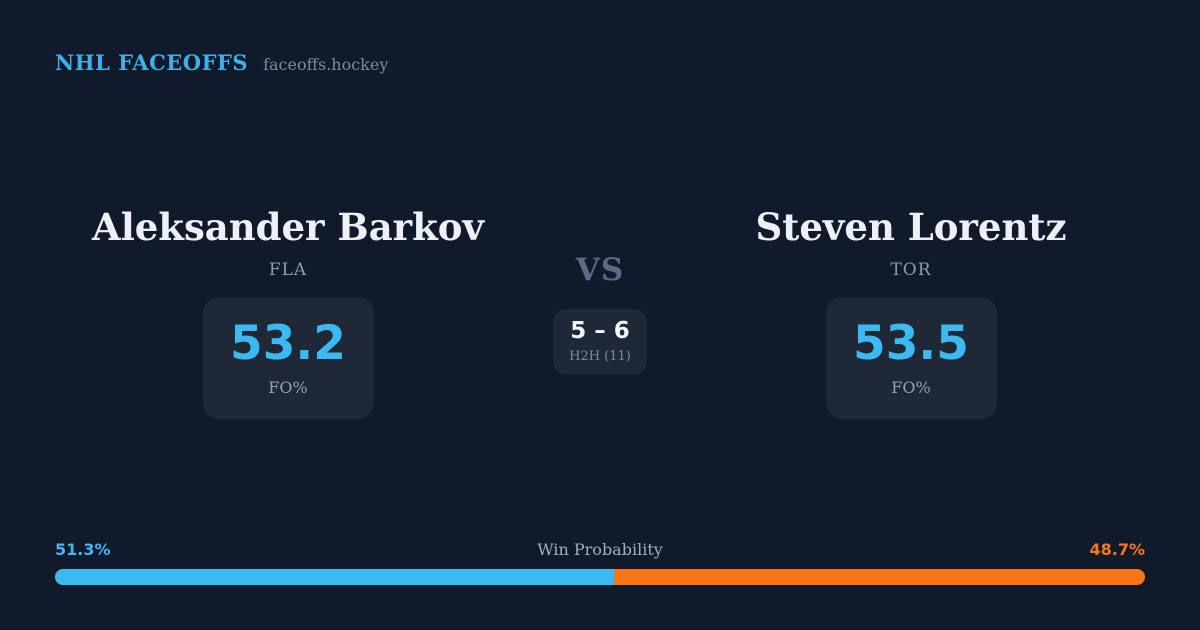  I want to click on brand-title: NHL FACEOFFS, so click(152, 62).